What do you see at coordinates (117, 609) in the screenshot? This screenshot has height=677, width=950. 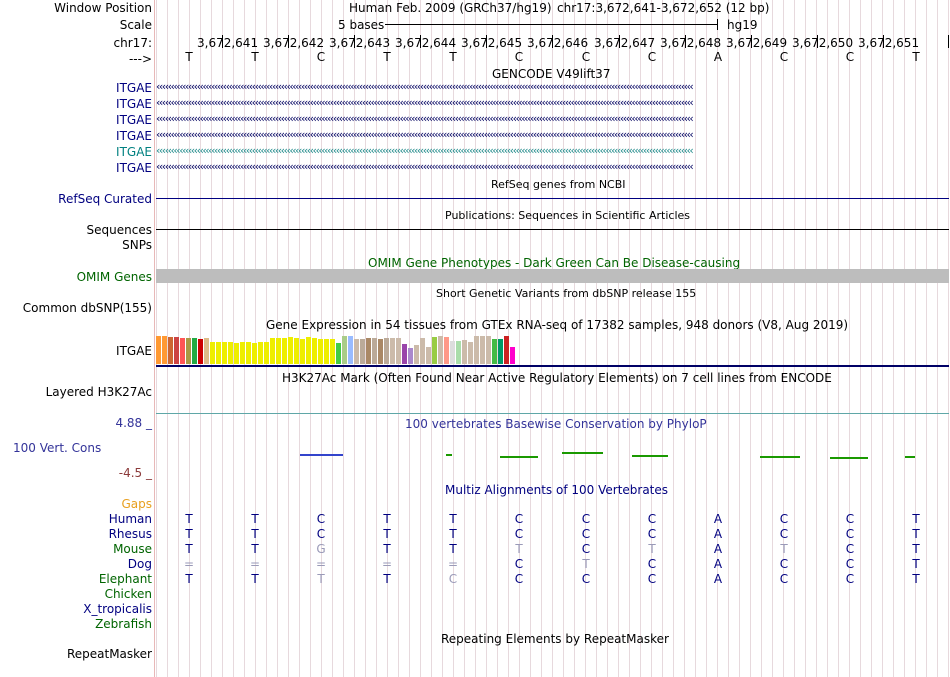 I see `species-label: X_tropicalis` at bounding box center [117, 609].